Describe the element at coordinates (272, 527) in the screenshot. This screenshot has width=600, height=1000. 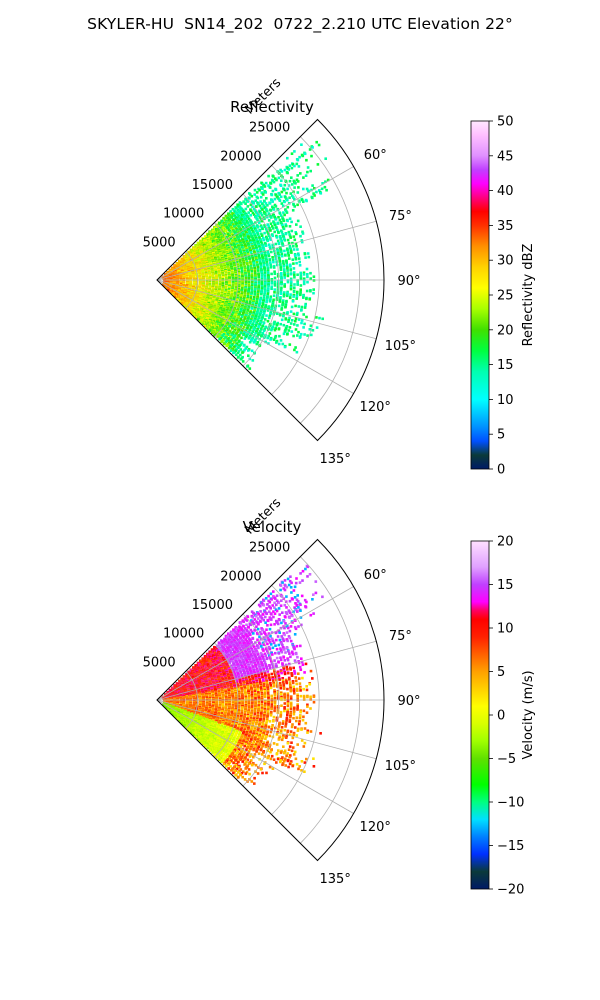
I see `subplot-title: Velocity` at that location.